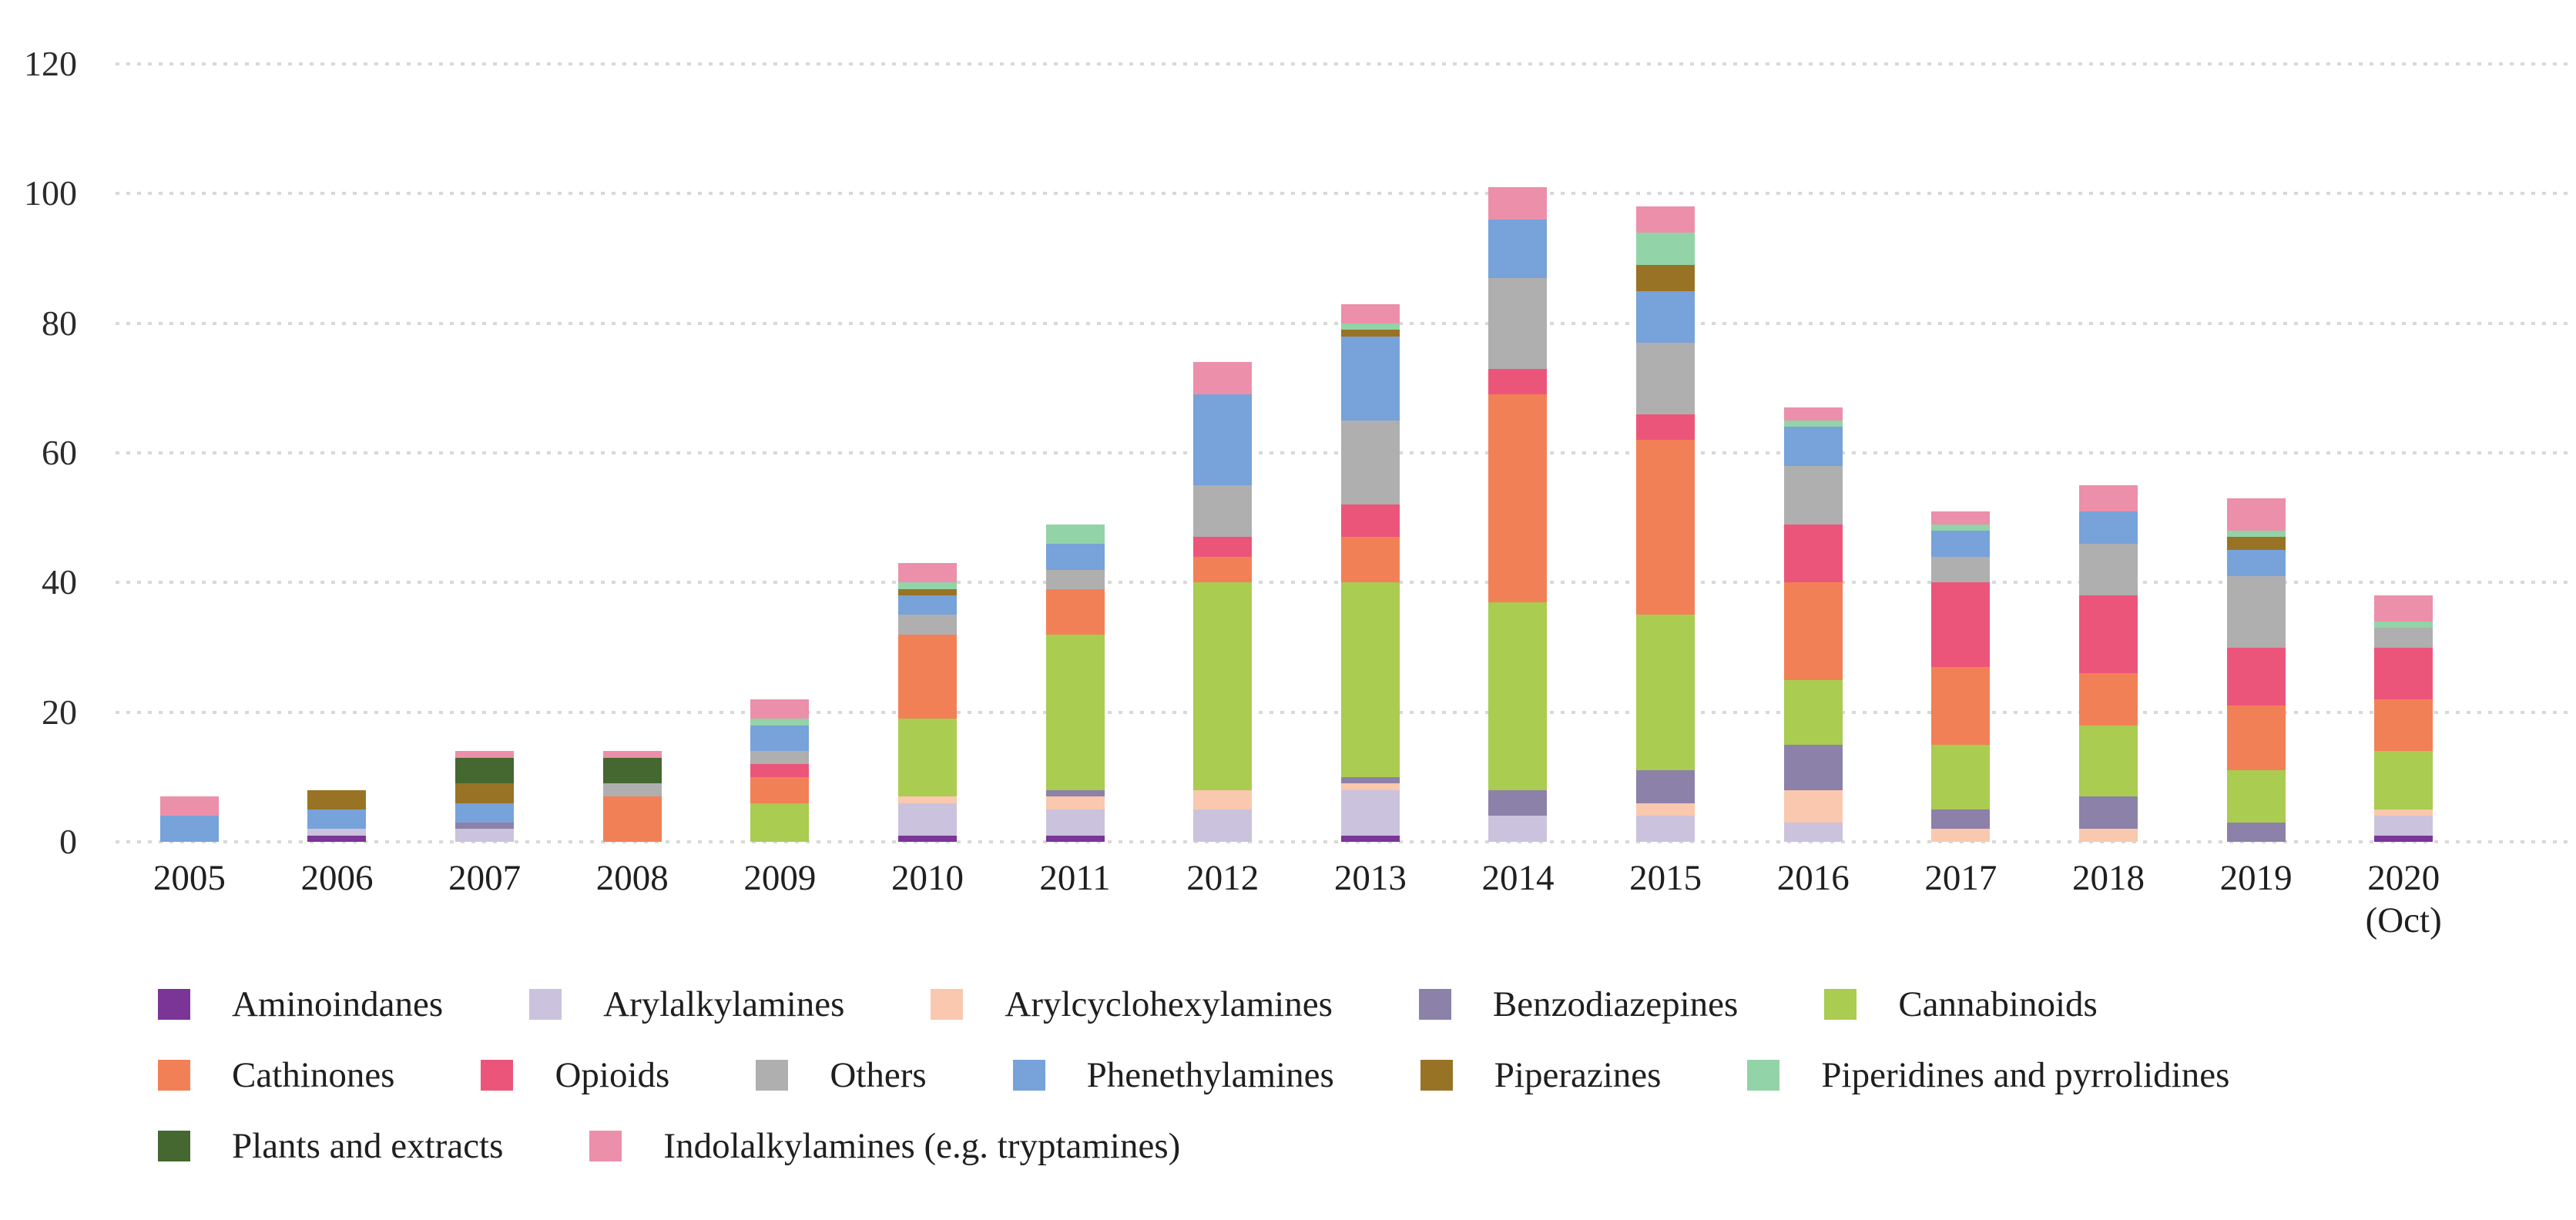 The width and height of the screenshot is (2576, 1220). Describe the element at coordinates (1075, 878) in the screenshot. I see `x-axis-label-text: 2011` at that location.